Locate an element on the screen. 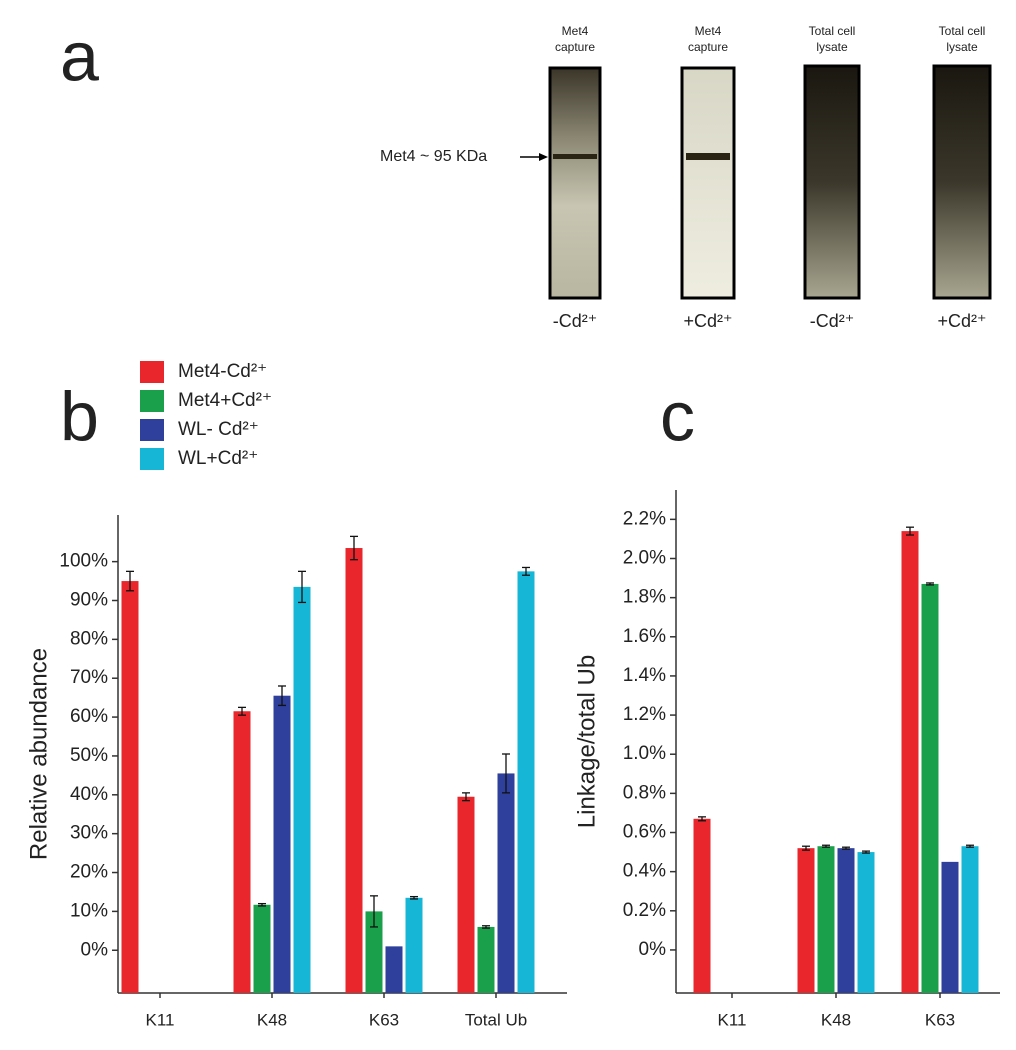 The image size is (1016, 1050). y-tick-label: 1.8% is located at coordinates (644, 597).